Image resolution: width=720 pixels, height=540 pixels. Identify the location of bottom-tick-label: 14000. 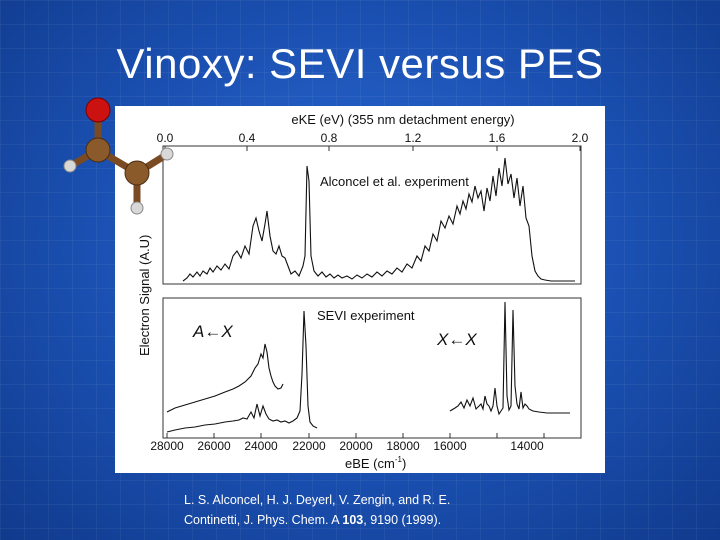
(527, 446).